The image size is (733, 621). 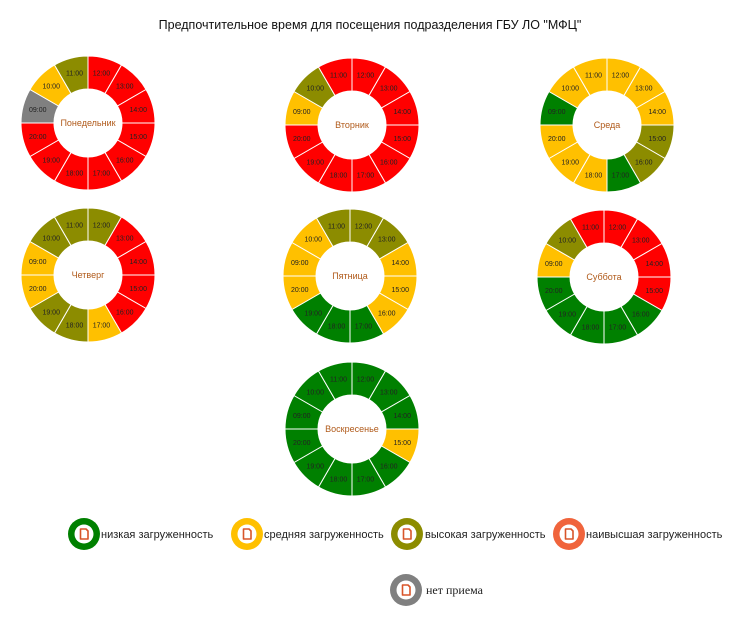 I want to click on day-label: Воскресенье, so click(x=352, y=429).